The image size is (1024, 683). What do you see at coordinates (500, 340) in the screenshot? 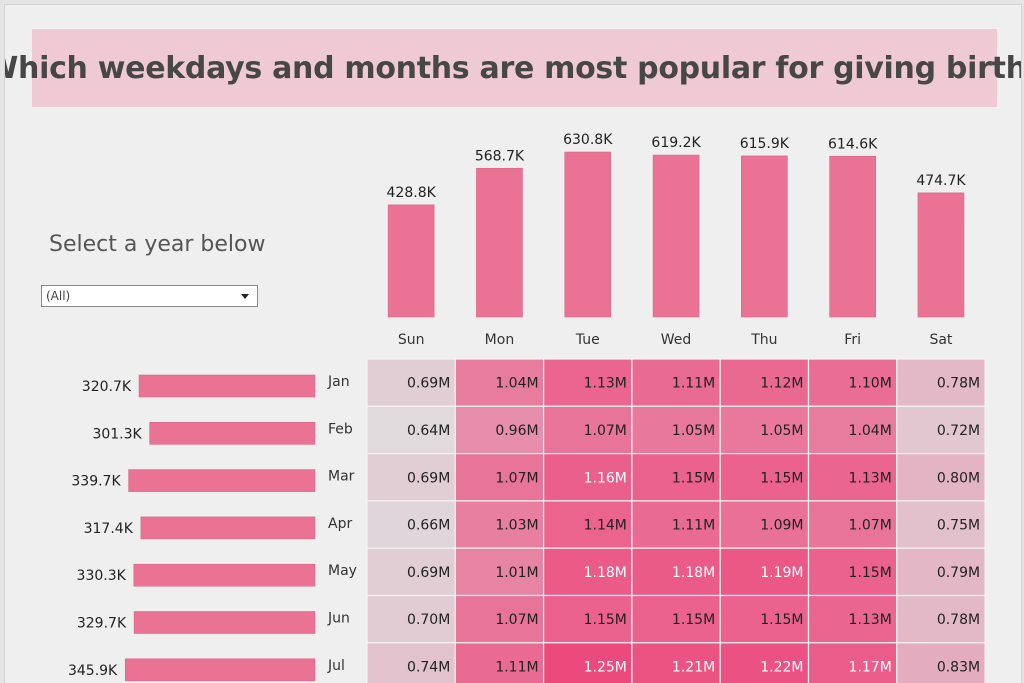
I see `weekday-axis-label: Mon` at bounding box center [500, 340].